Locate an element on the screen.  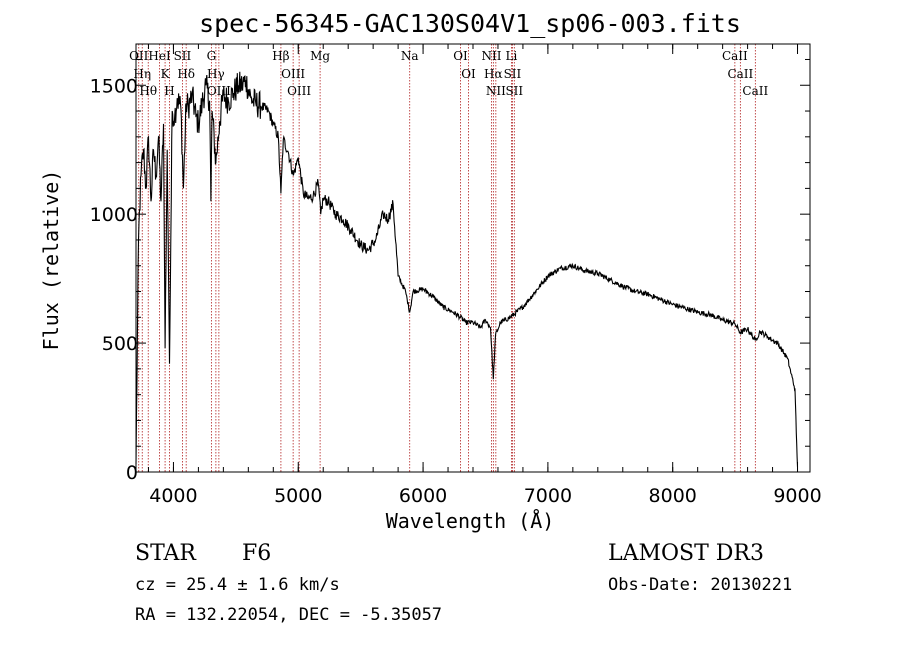
line-marker-label-16: OI is located at coordinates (460, 56).